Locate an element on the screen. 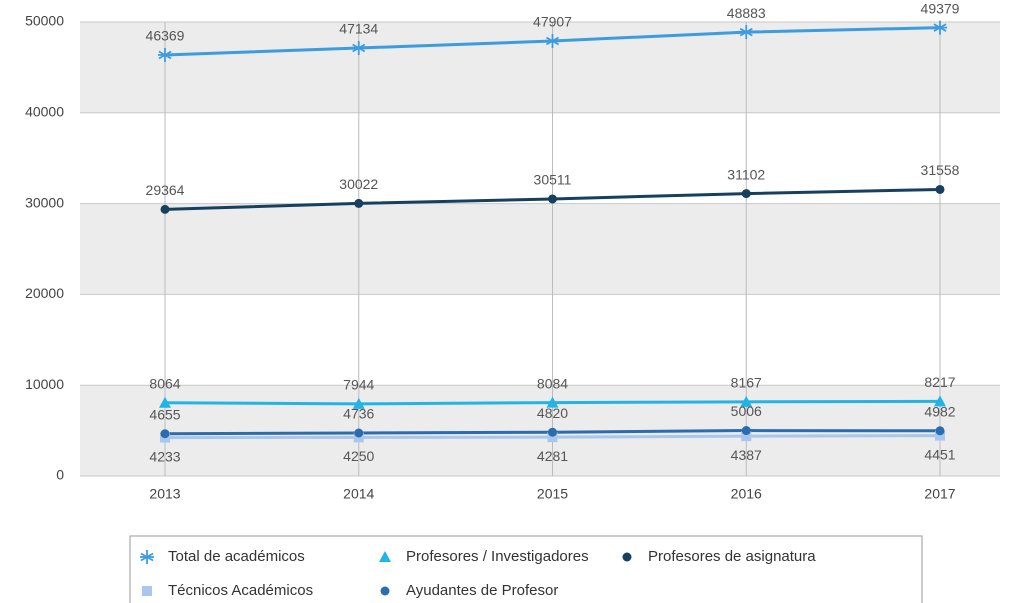  data-label: 30511 is located at coordinates (553, 180).